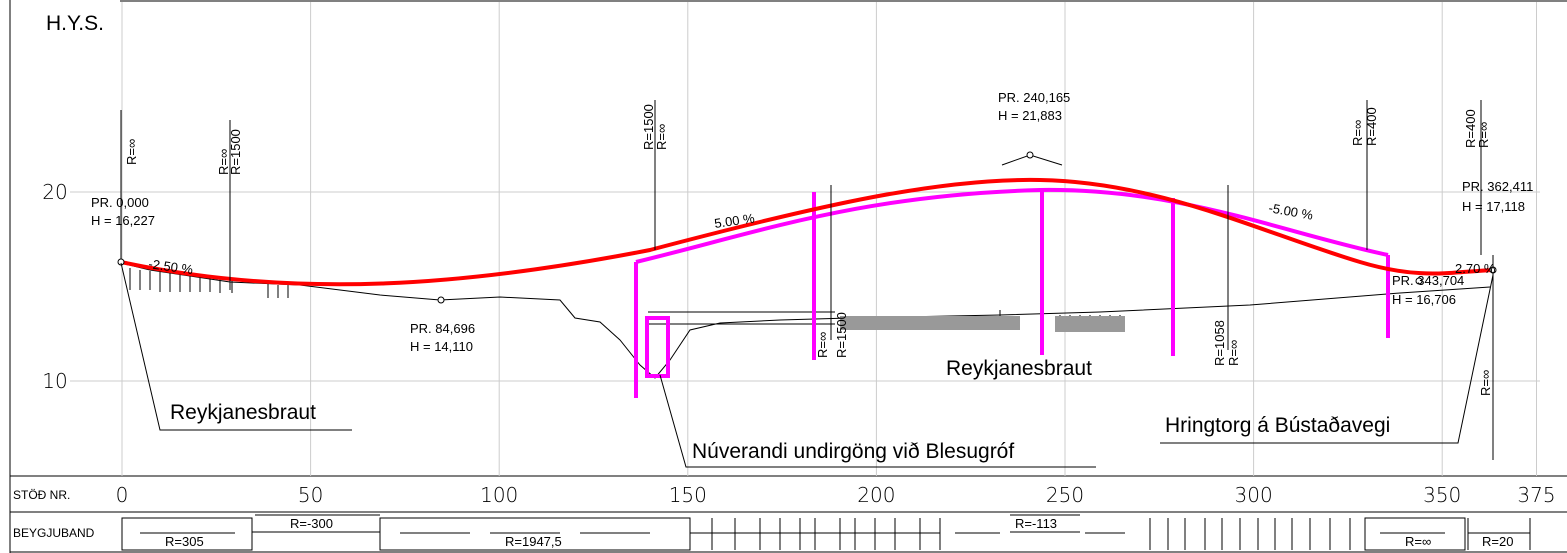  What do you see at coordinates (1428, 280) in the screenshot?
I see `pr-label: PR. 343,704` at bounding box center [1428, 280].